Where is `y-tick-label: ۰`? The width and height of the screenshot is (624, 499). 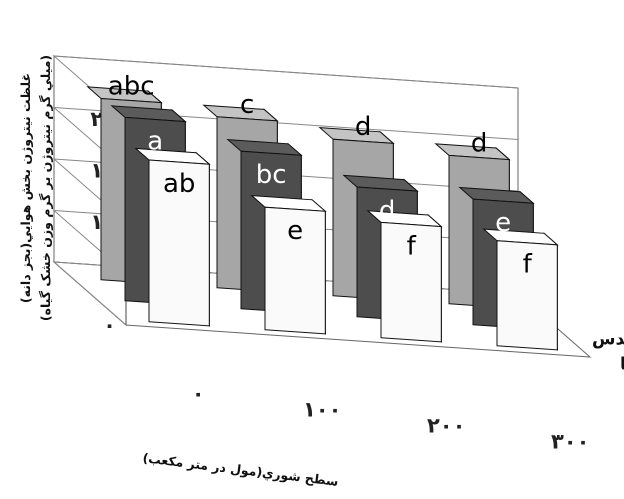
y-tick-label: ۰ is located at coordinates (109, 325).